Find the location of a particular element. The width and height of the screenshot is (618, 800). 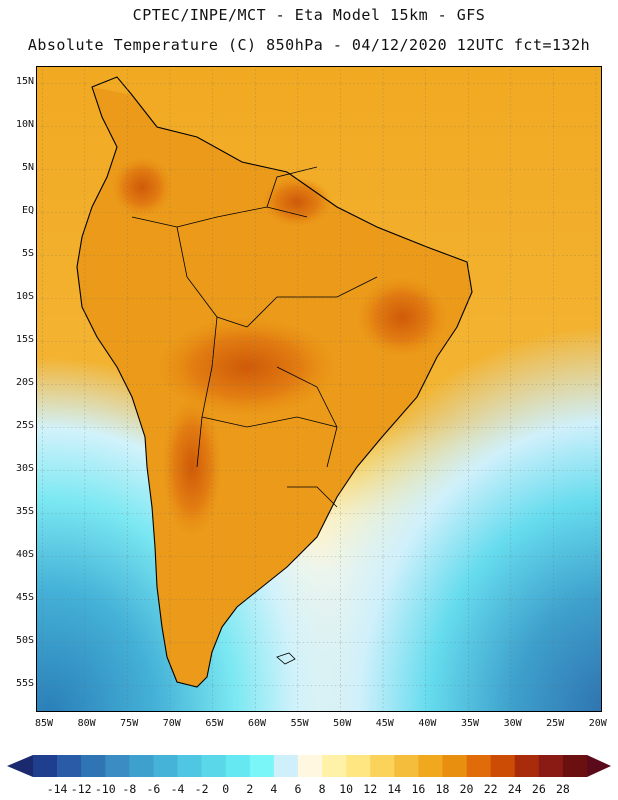

colorbar-level-label: 26 is located at coordinates (539, 789).